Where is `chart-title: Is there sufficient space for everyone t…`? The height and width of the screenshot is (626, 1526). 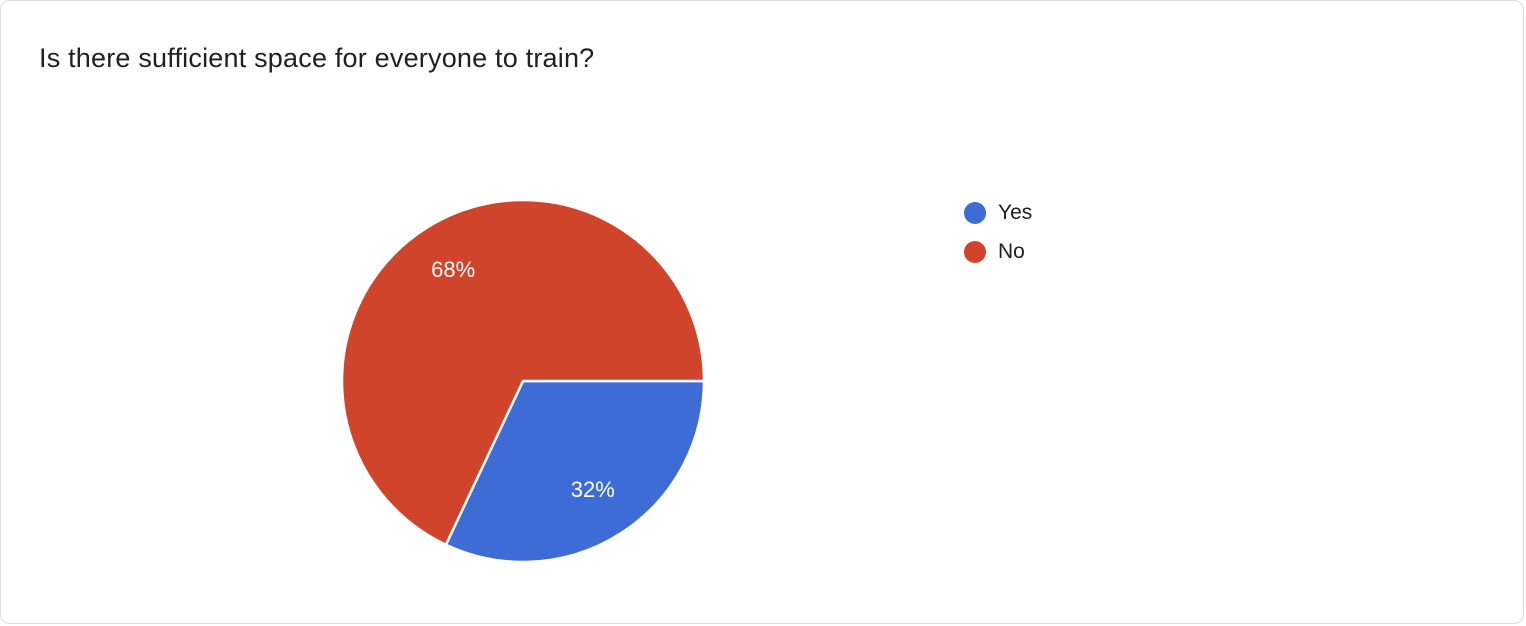 chart-title: Is there sufficient space for everyone t… is located at coordinates (317, 58).